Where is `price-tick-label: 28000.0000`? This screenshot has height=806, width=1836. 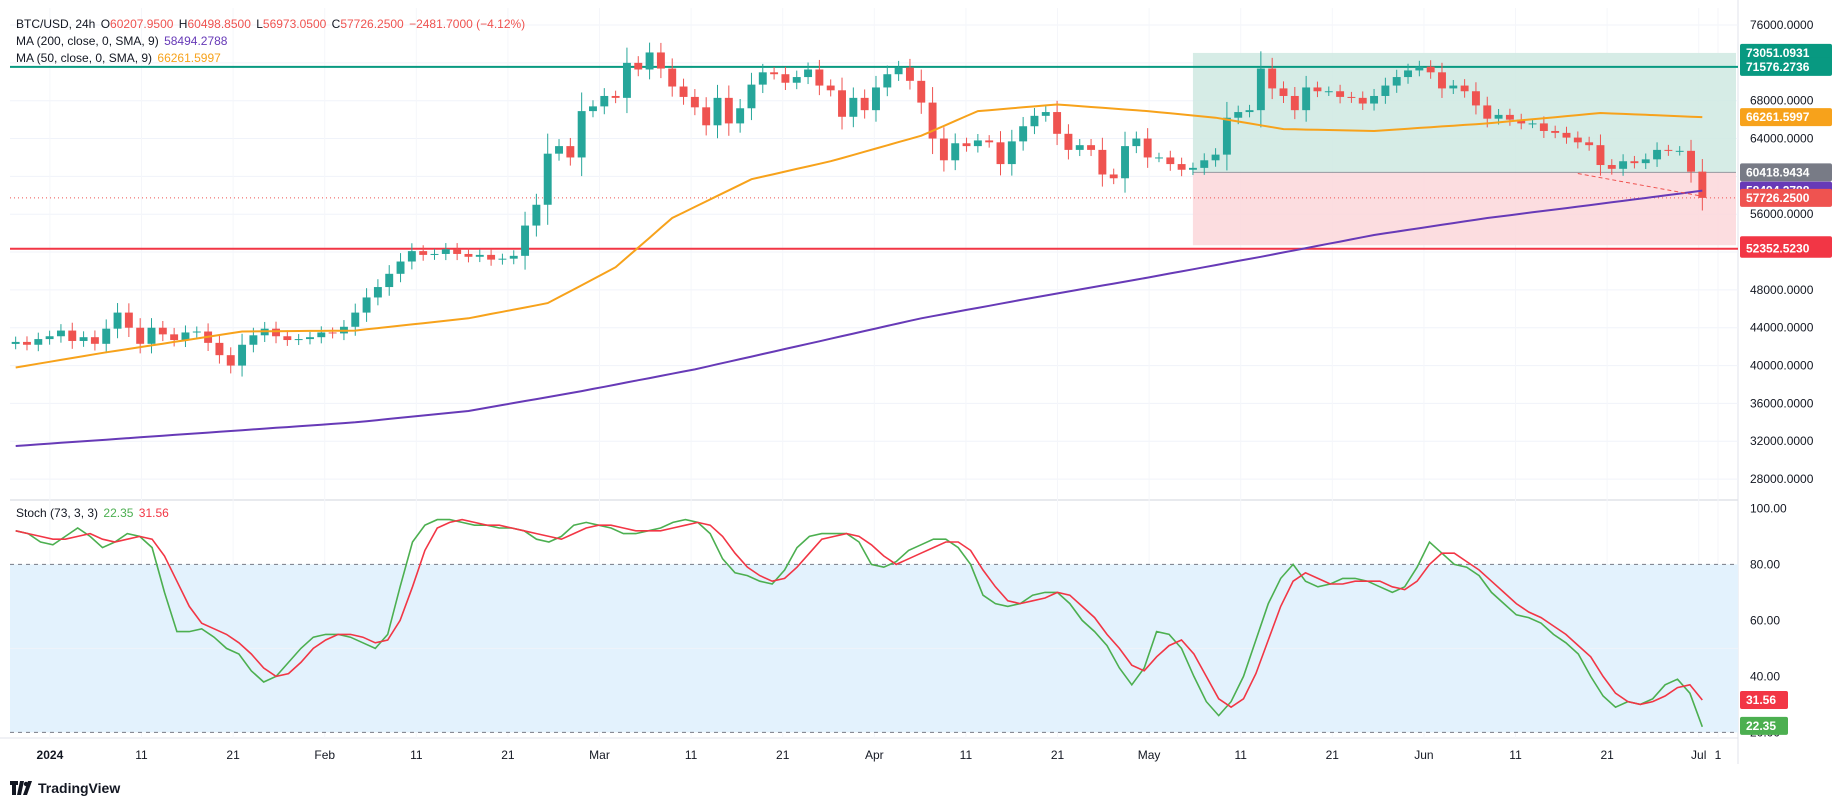
price-tick-label: 28000.0000 is located at coordinates (1782, 479).